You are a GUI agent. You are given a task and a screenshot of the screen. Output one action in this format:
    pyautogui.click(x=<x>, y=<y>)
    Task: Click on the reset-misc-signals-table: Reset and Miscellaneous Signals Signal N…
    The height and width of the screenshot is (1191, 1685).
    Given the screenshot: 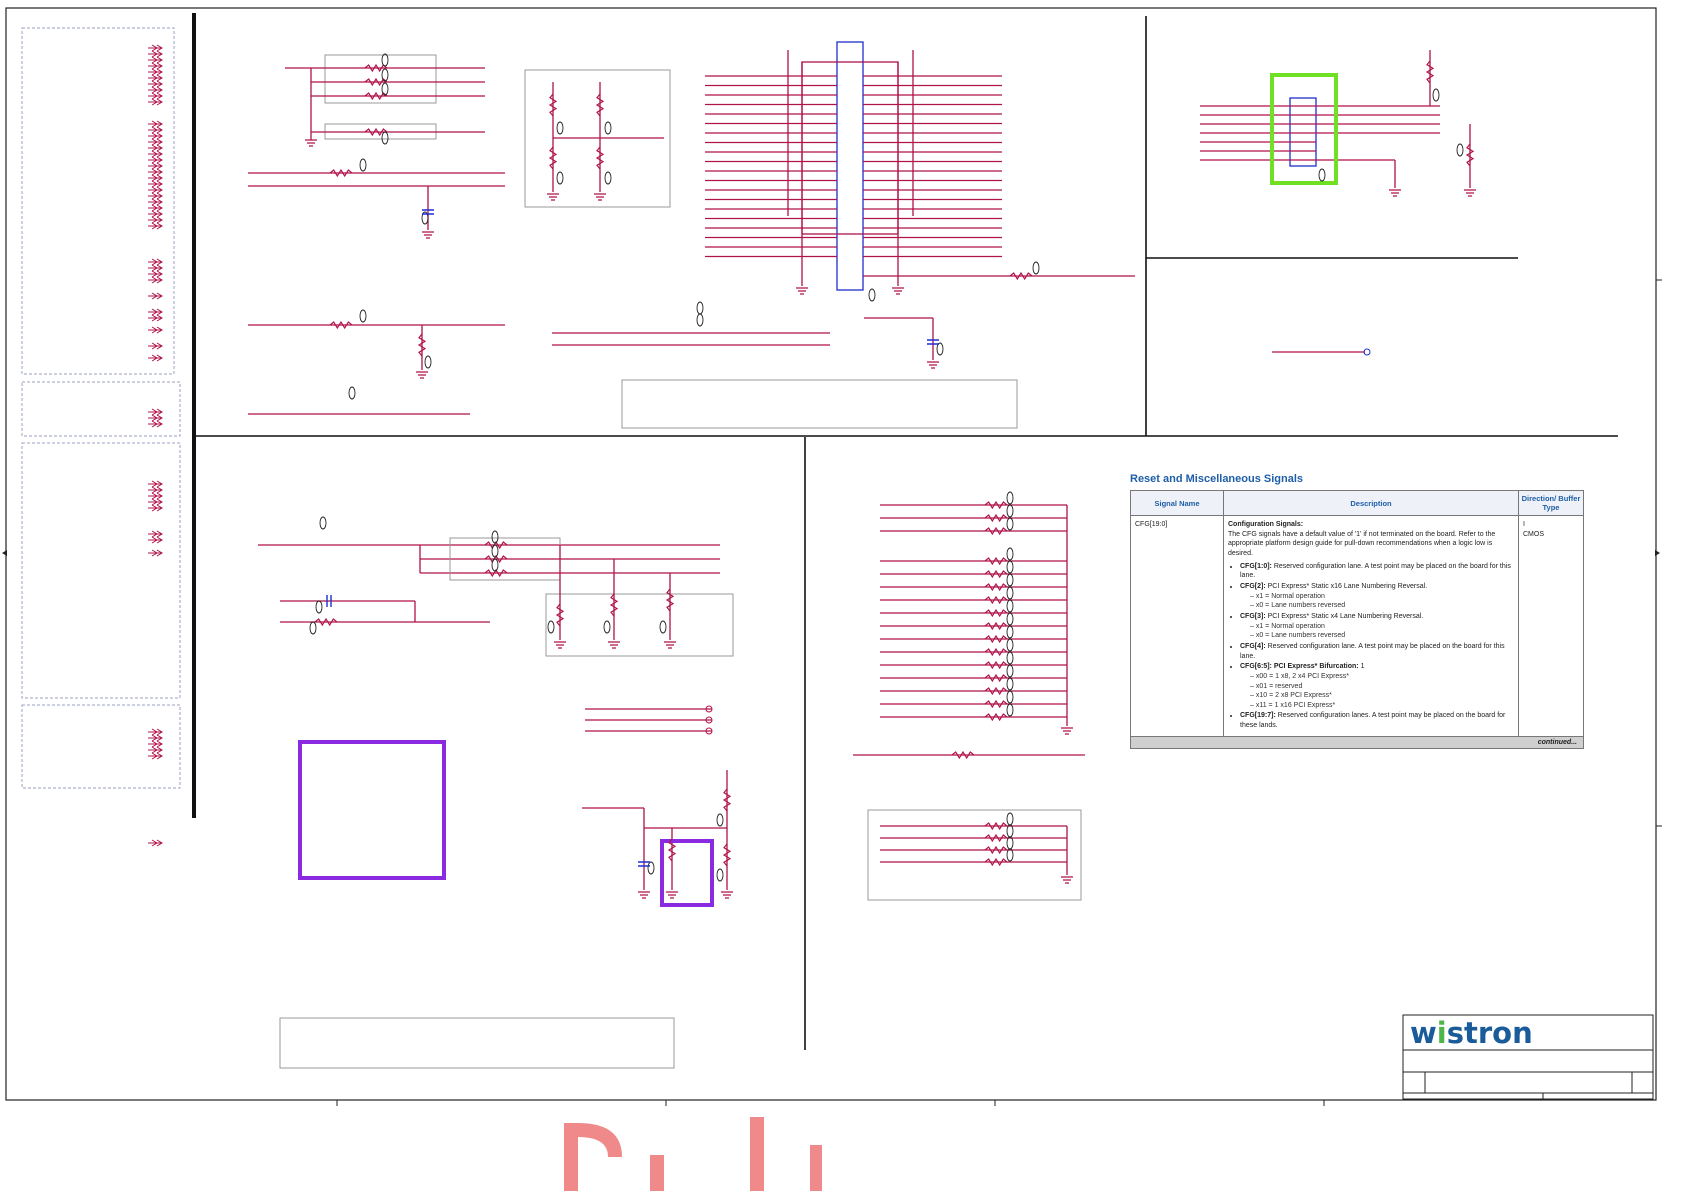 What is the action you would take?
    pyautogui.click(x=1357, y=611)
    